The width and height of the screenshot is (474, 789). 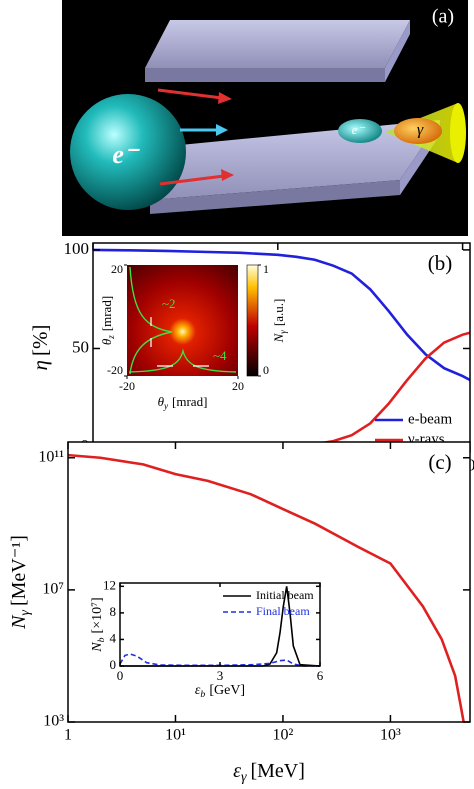 I want to click on axis-label: η [%], so click(x=40, y=348).